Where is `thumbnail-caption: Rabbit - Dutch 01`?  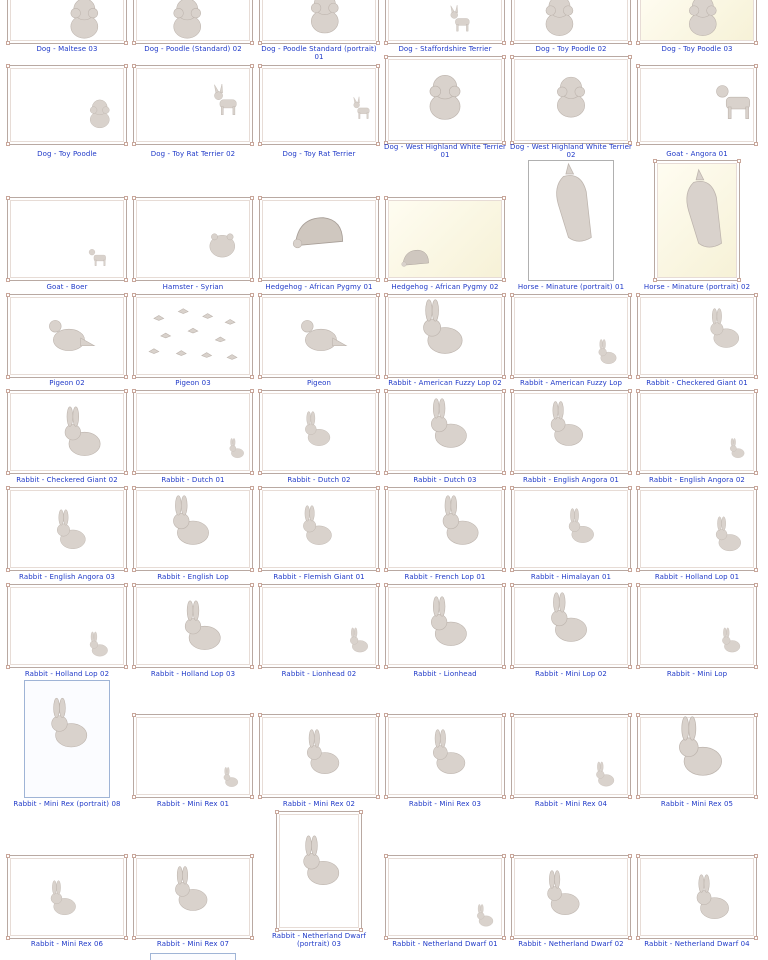 thumbnail-caption: Rabbit - Dutch 01 is located at coordinates (193, 480).